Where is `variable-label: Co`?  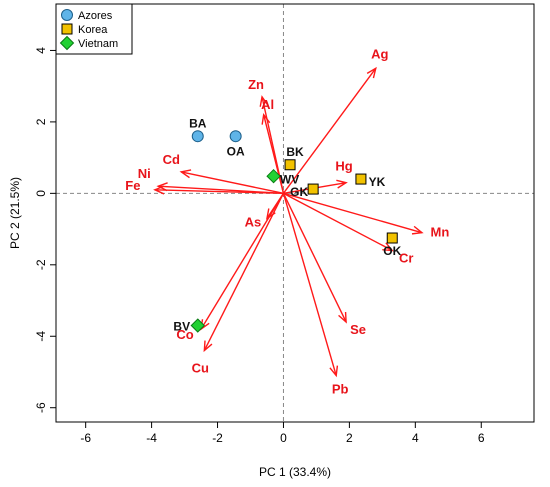 variable-label: Co is located at coordinates (184, 334).